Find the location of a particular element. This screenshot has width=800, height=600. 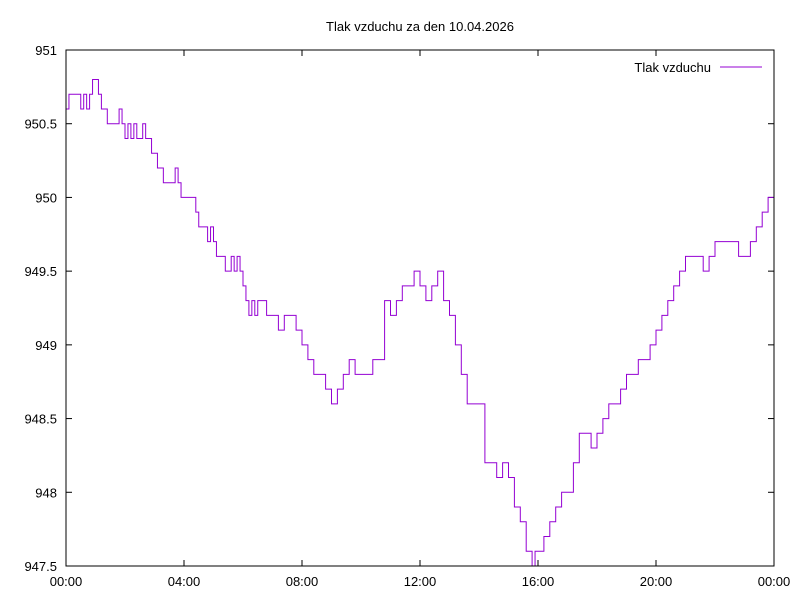

y-tick-label: 949.5 is located at coordinates (40, 271).